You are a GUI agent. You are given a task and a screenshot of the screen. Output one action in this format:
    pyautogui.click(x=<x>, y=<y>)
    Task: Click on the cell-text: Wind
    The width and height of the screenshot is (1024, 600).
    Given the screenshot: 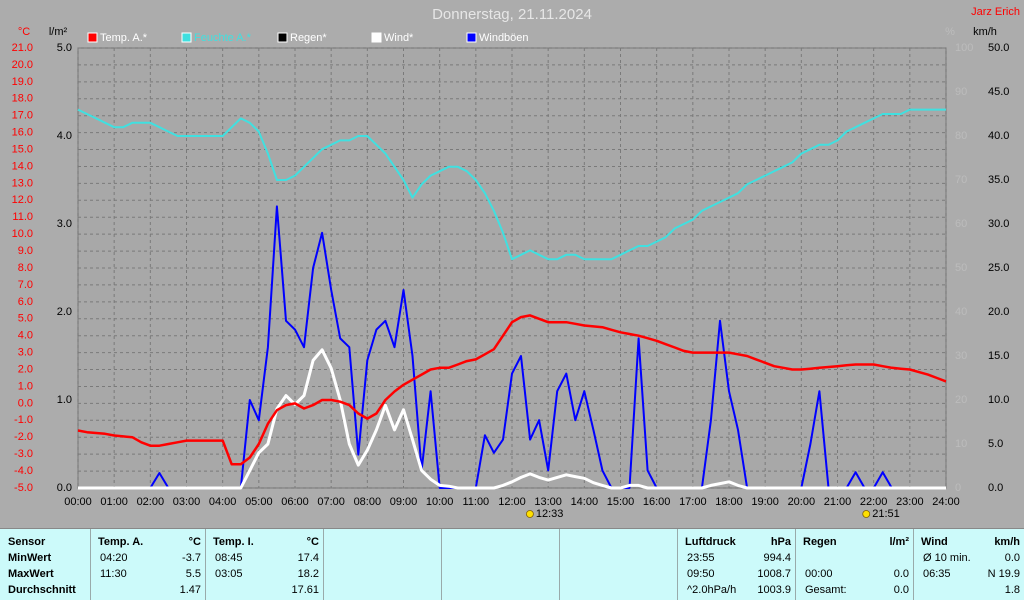 What is the action you would take?
    pyautogui.click(x=934, y=542)
    